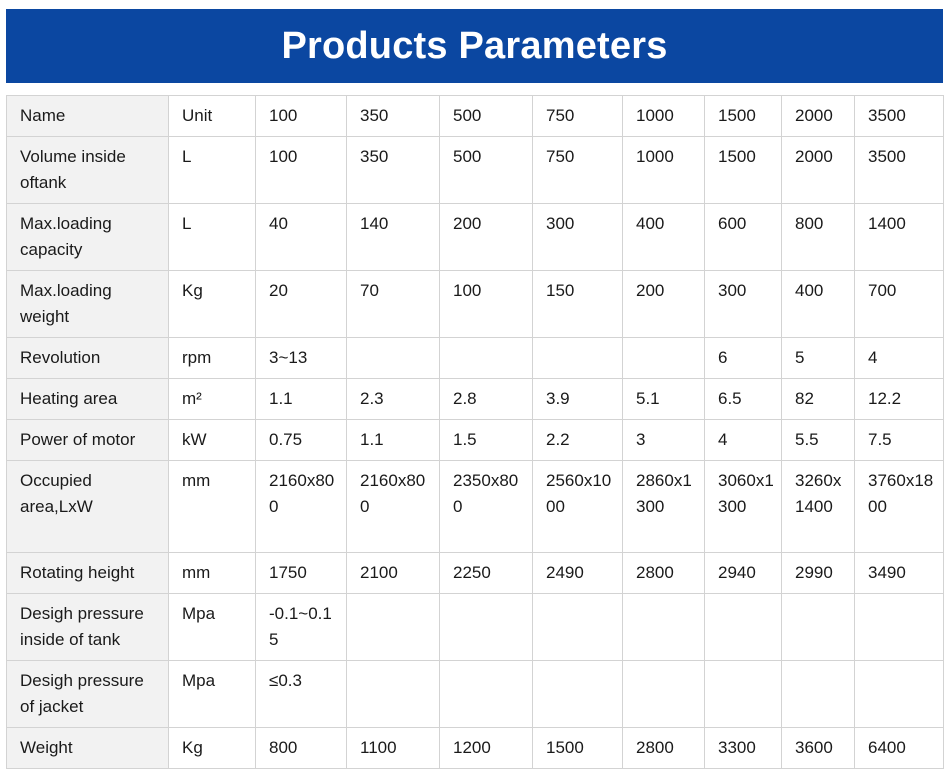 The height and width of the screenshot is (769, 950). What do you see at coordinates (663, 573) in the screenshot?
I see `table-cell: 2800` at bounding box center [663, 573].